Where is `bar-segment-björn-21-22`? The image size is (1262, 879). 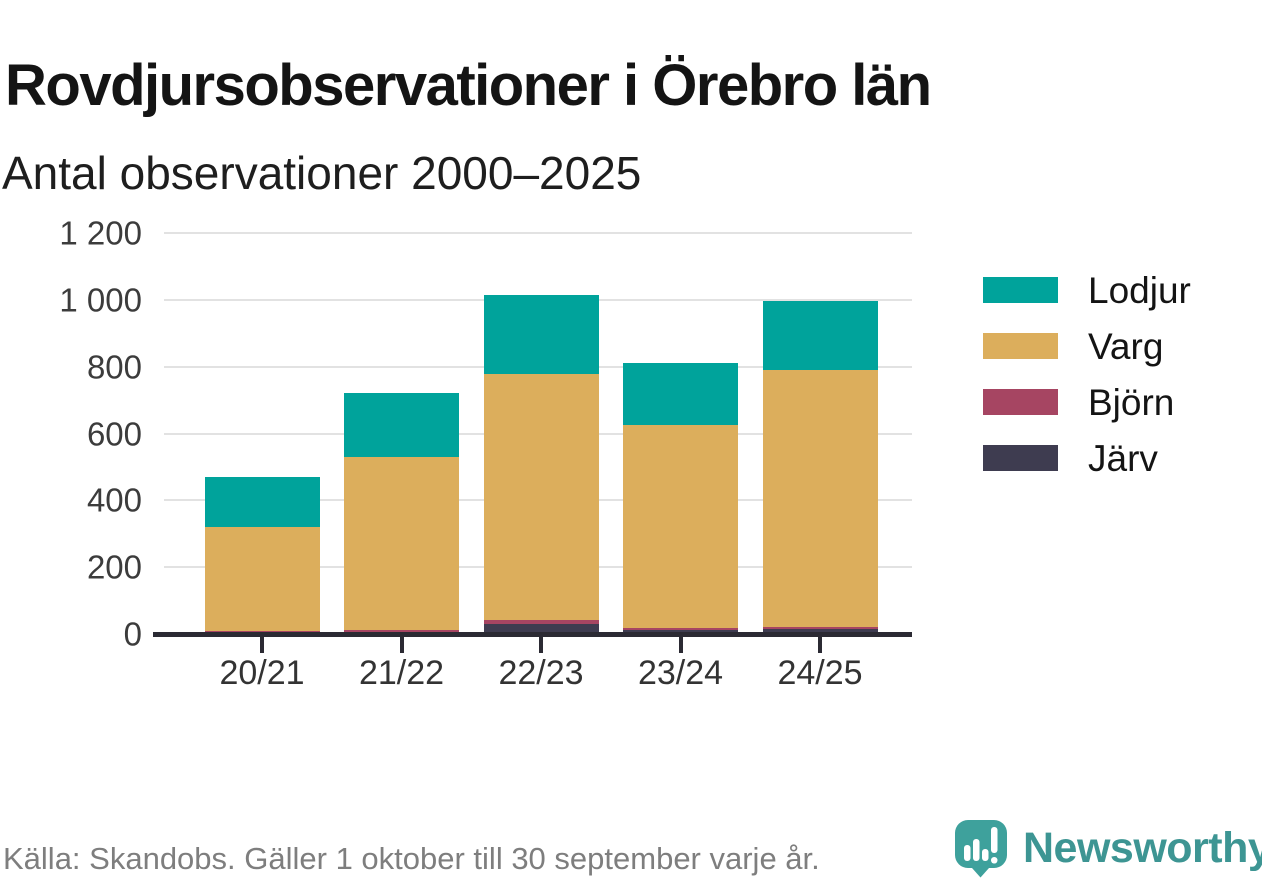
bar-segment-björn-21-22 is located at coordinates (401, 631).